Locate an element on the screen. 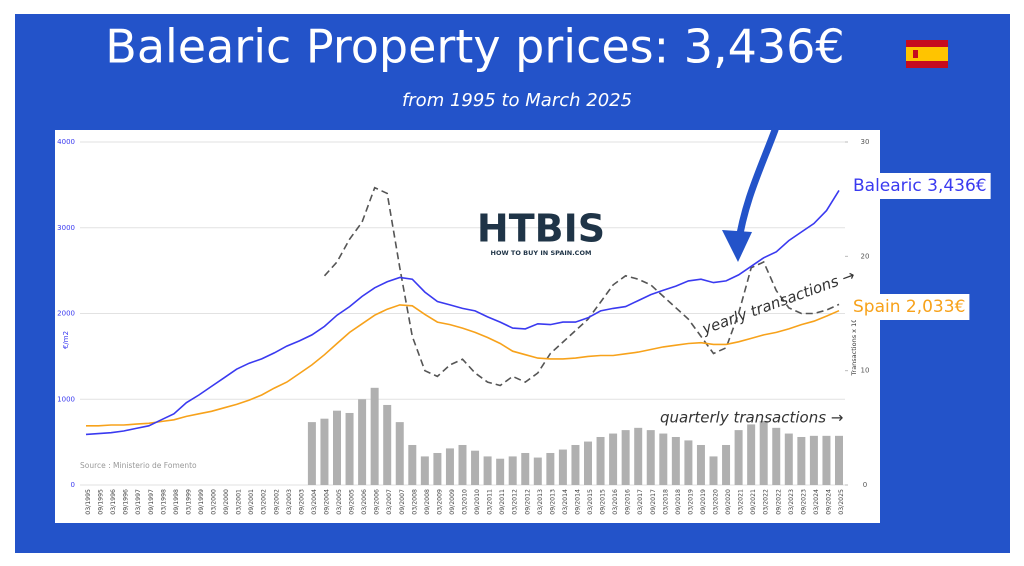 This screenshot has width=1024, height=566. subtitle: from 1995 to March 2025 is located at coordinates (517, 100).